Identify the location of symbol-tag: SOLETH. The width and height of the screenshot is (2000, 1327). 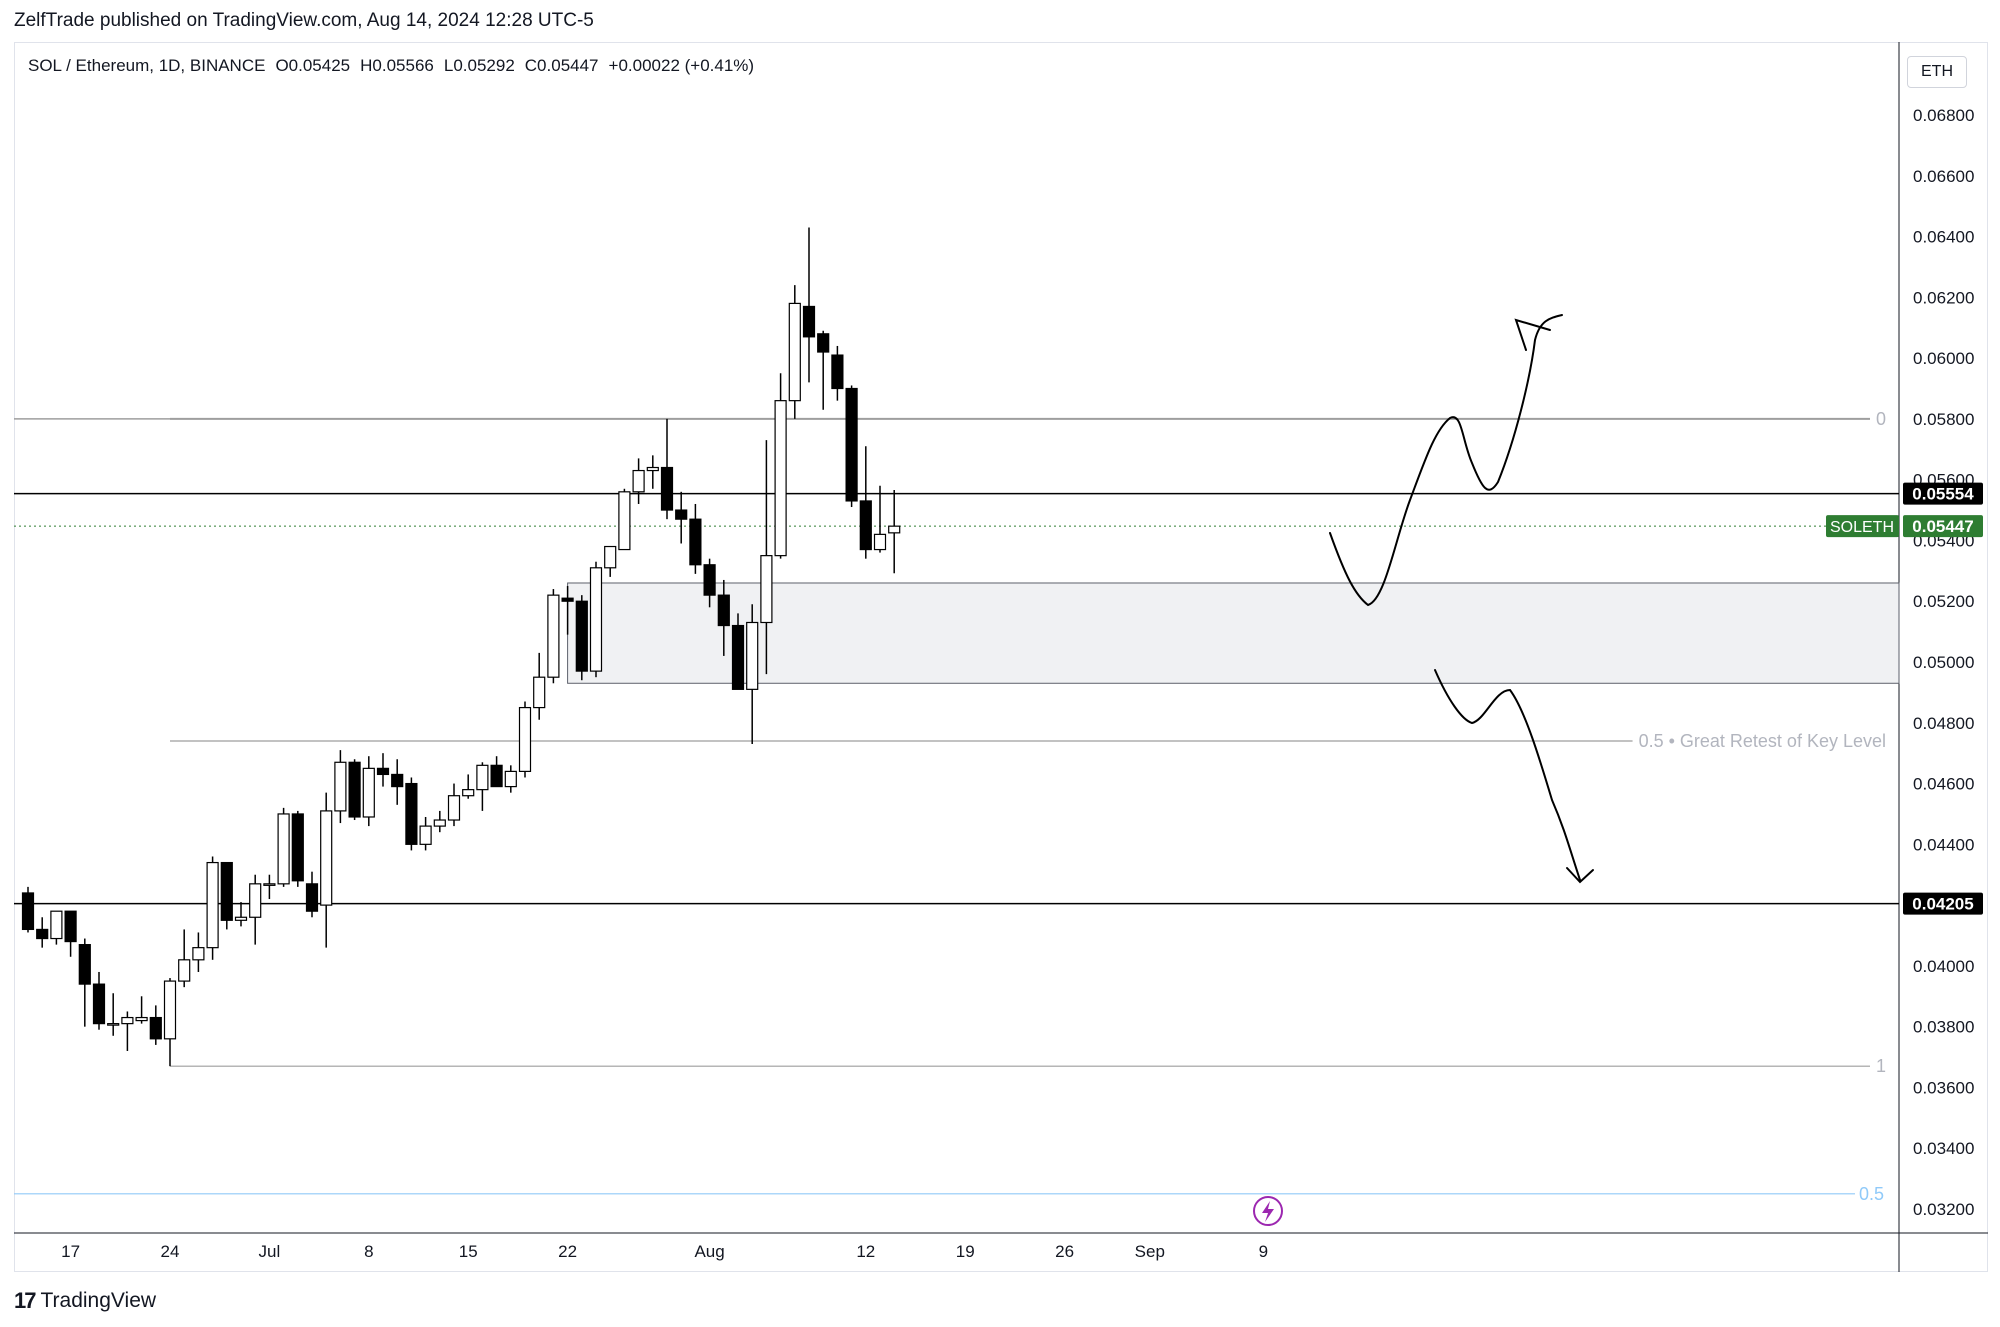
(1862, 527).